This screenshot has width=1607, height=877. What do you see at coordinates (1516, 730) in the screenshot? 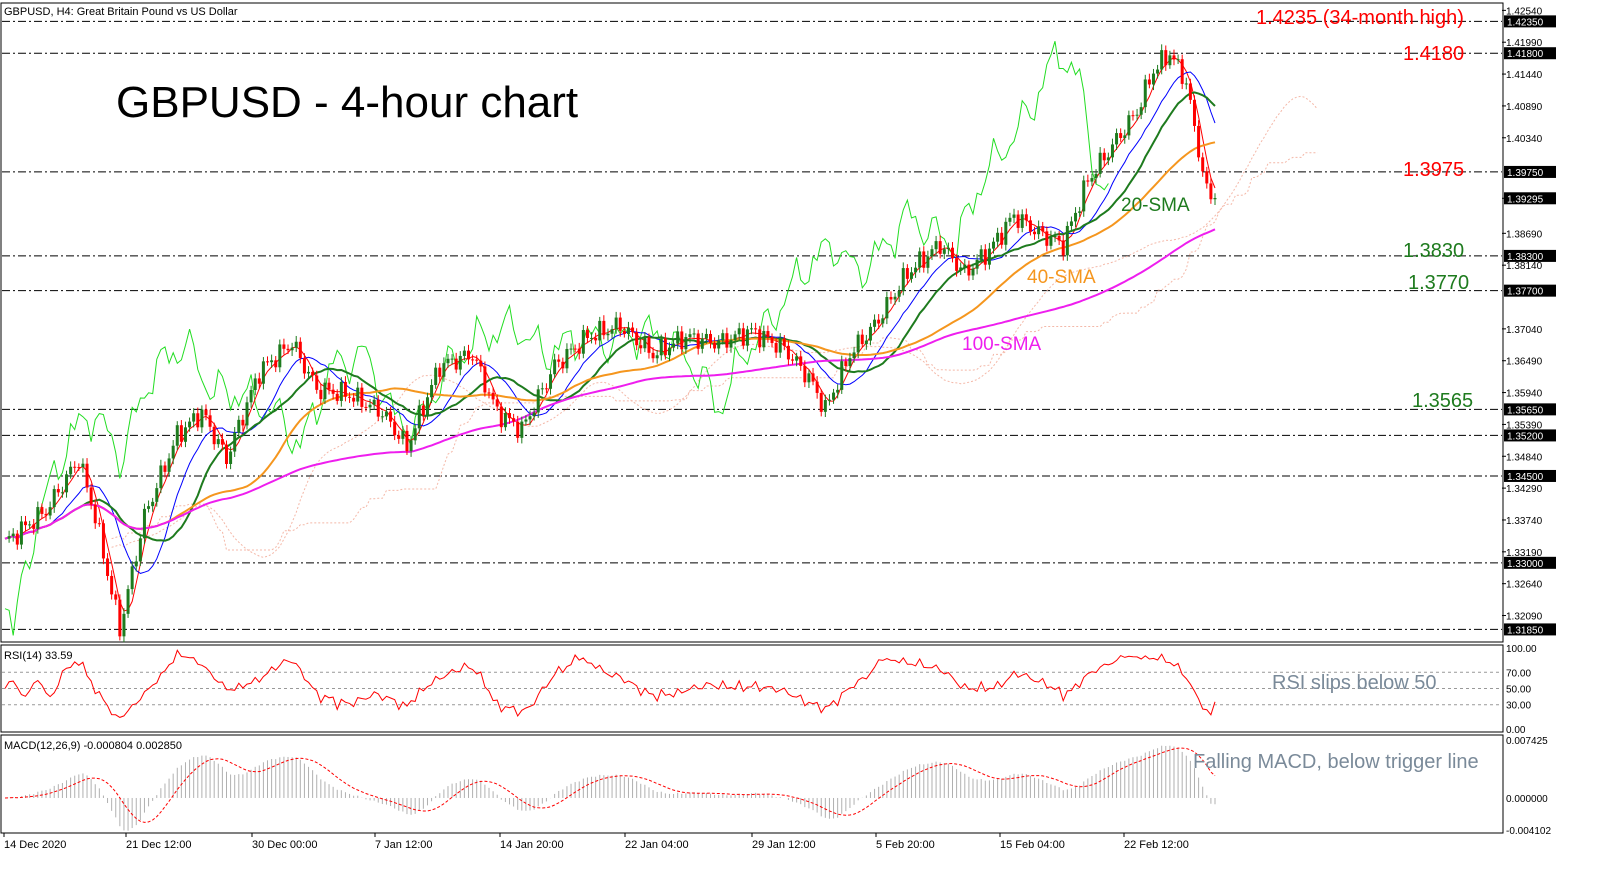
I see `rsi-tick-label: 0.00` at bounding box center [1516, 730].